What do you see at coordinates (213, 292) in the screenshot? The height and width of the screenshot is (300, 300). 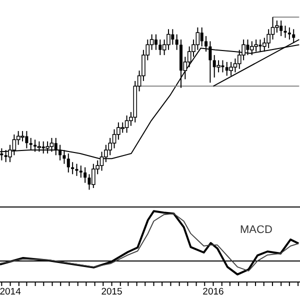 I see `x-tick-label: 2016` at bounding box center [213, 292].